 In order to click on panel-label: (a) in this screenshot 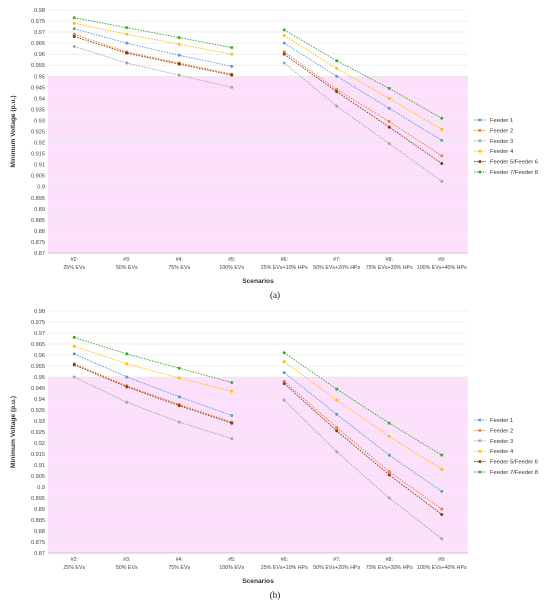, I will do `click(275, 295)`.